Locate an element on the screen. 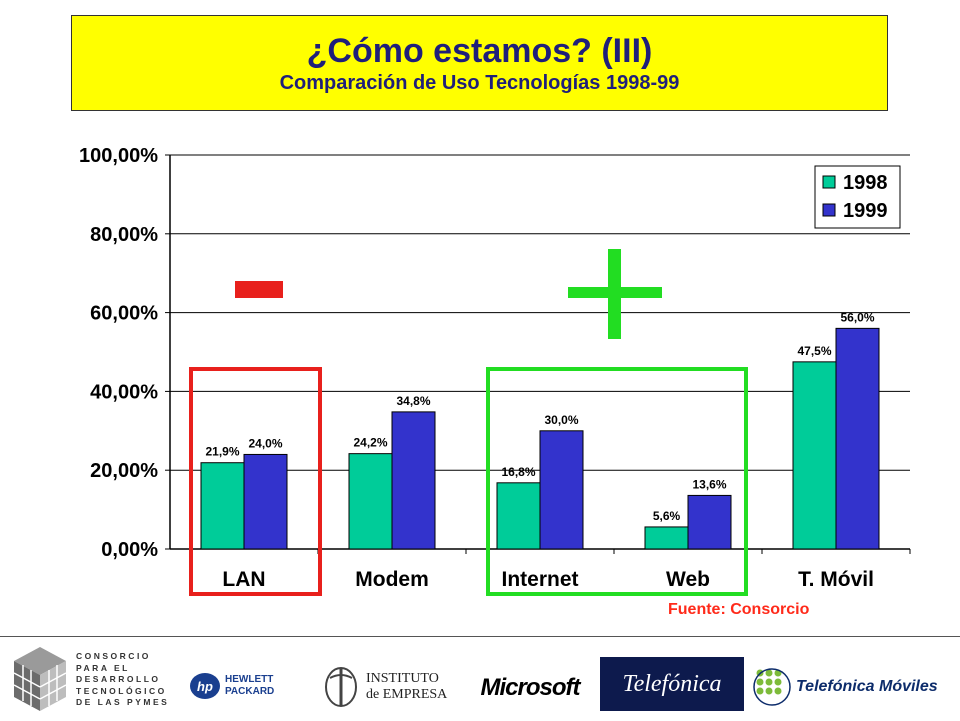 This screenshot has width=960, height=721. instituto-empresa-emblem-icon is located at coordinates (341, 687).